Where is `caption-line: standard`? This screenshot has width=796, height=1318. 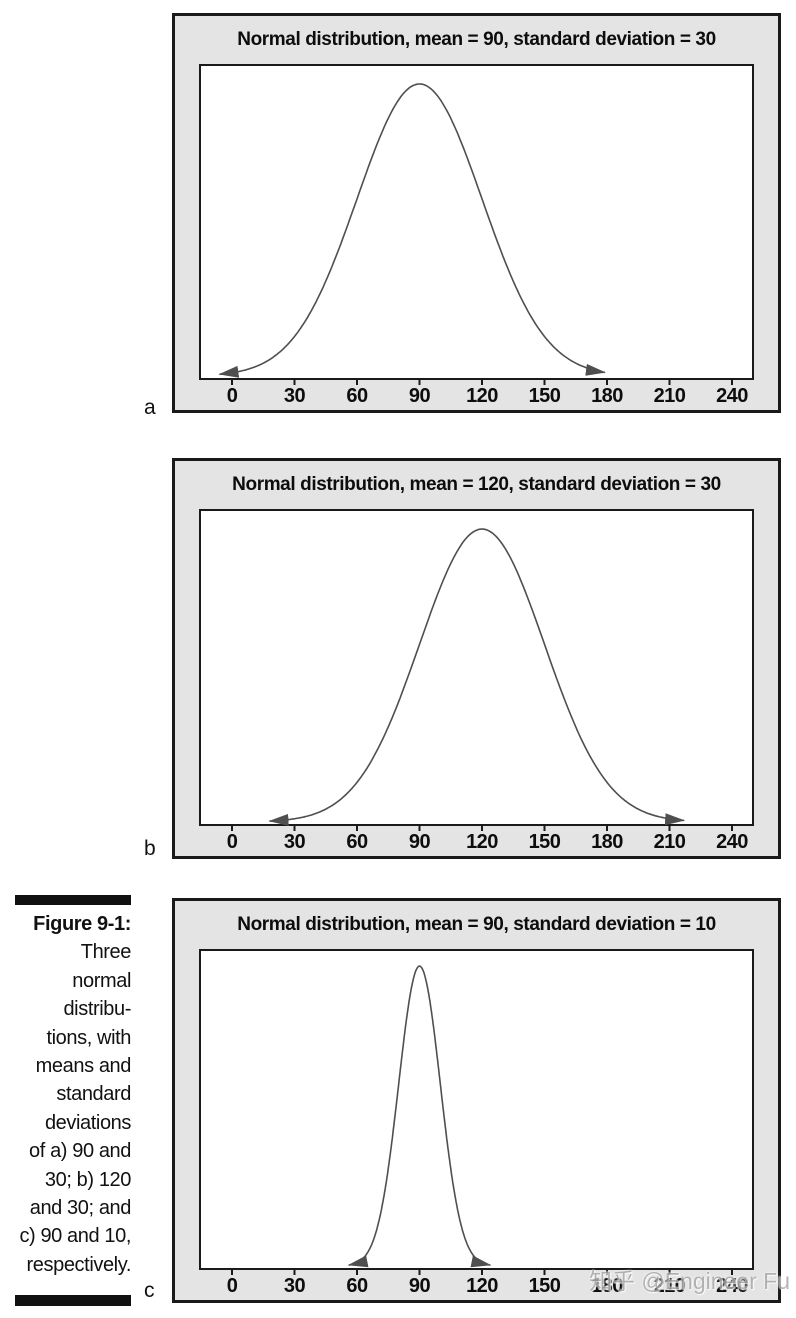
caption-line: standard is located at coordinates (93, 1094).